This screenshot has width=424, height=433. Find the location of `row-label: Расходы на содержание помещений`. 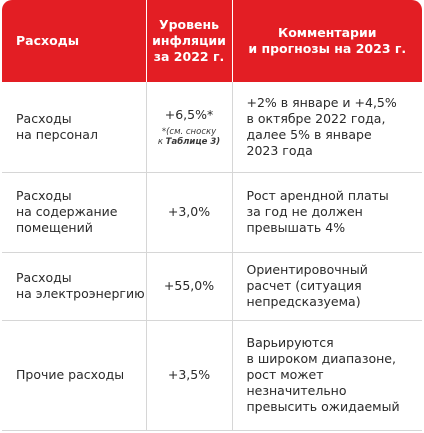

row-label: Расходы на содержание помещений is located at coordinates (74, 212).